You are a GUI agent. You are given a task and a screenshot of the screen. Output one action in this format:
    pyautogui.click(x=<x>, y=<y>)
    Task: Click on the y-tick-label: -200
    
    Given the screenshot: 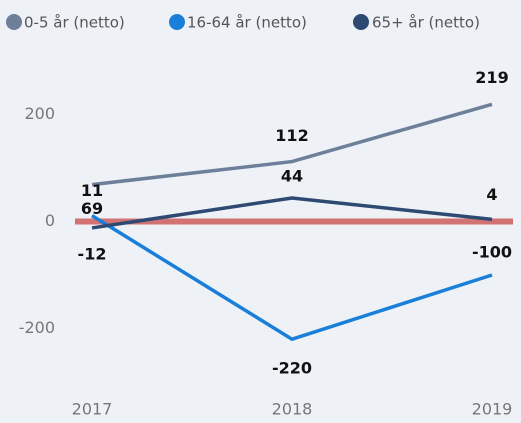 What is the action you would take?
    pyautogui.click(x=37, y=327)
    